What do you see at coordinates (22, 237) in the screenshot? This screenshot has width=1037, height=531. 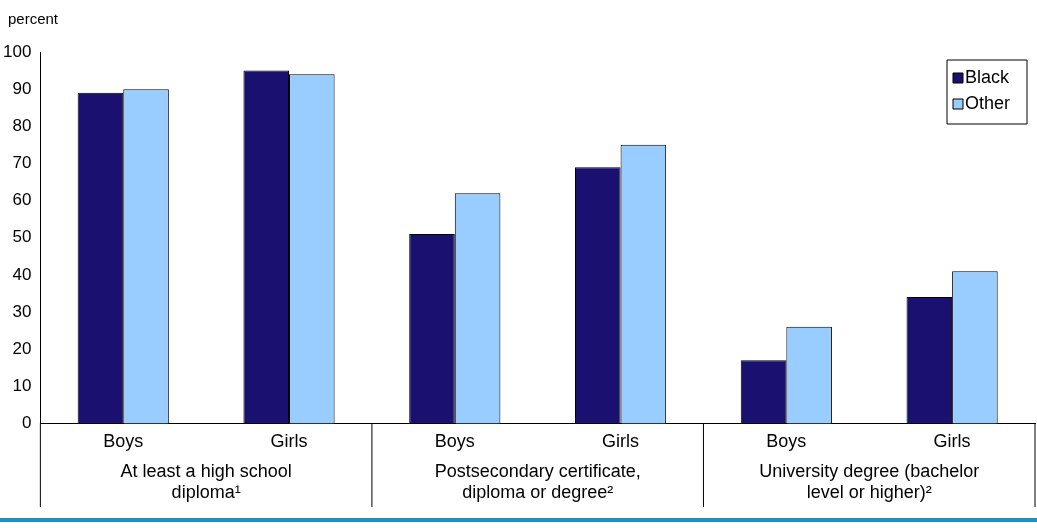 I see `y-tick-label: 50` at bounding box center [22, 237].